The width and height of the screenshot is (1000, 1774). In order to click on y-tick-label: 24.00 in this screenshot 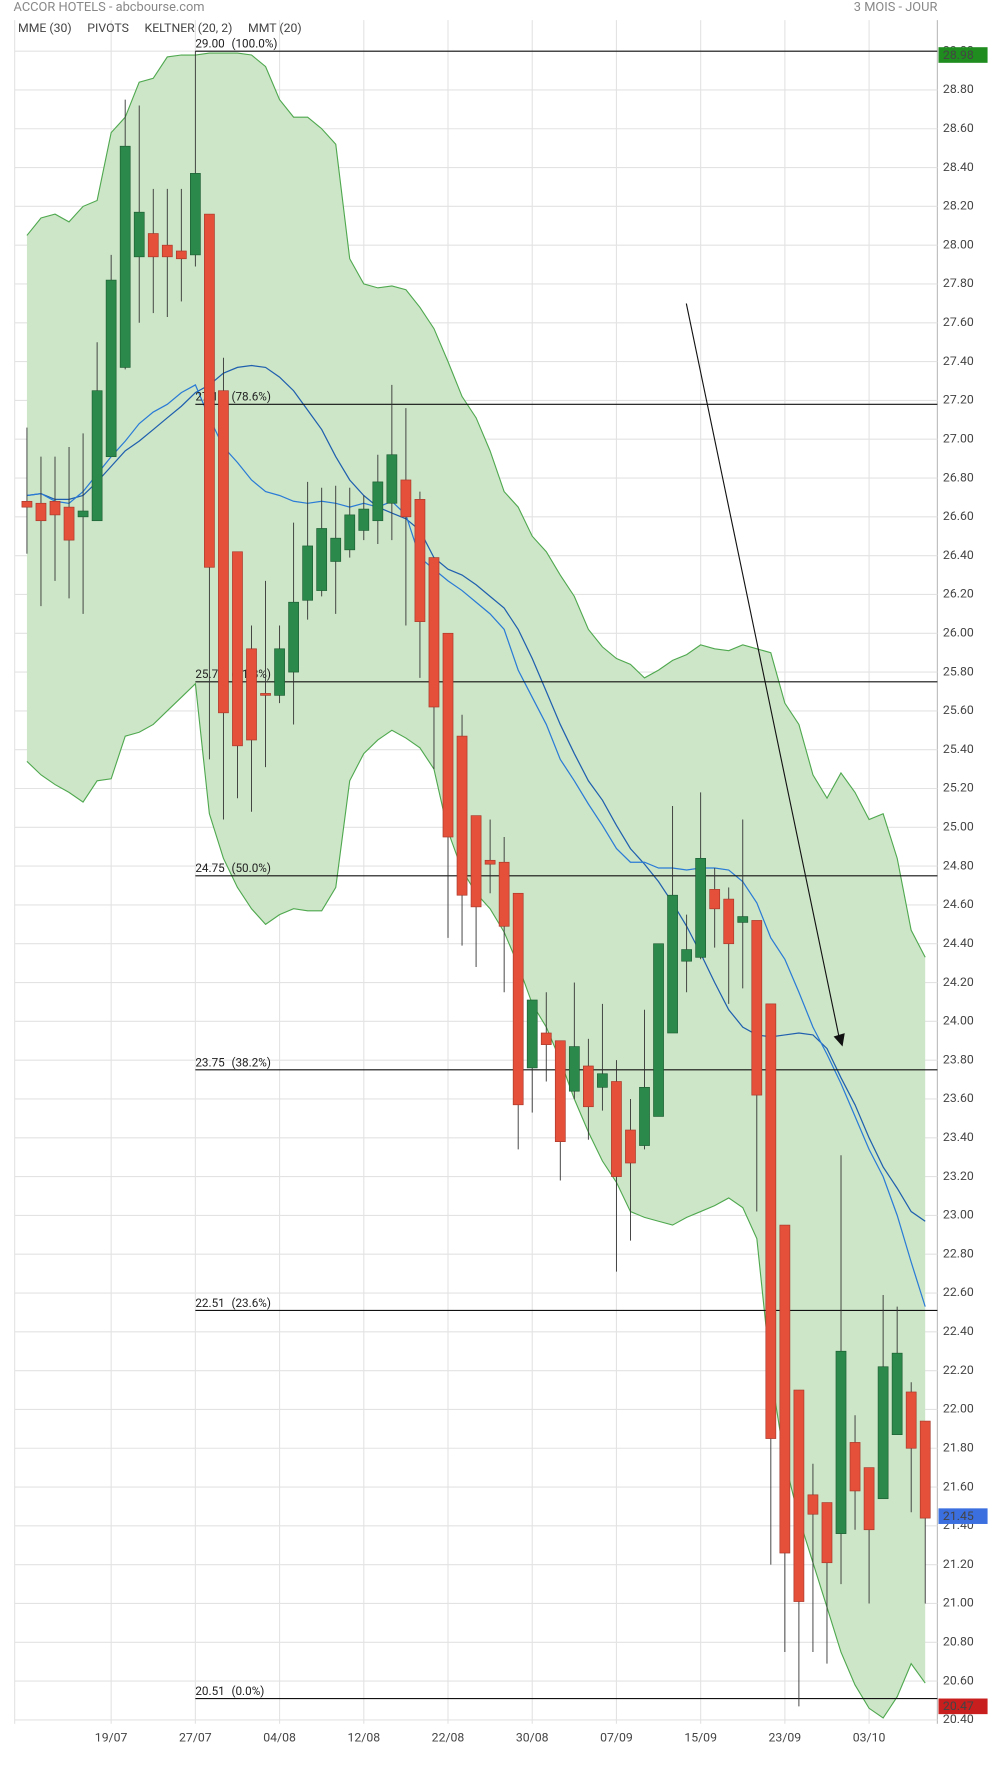, I will do `click(958, 1021)`.